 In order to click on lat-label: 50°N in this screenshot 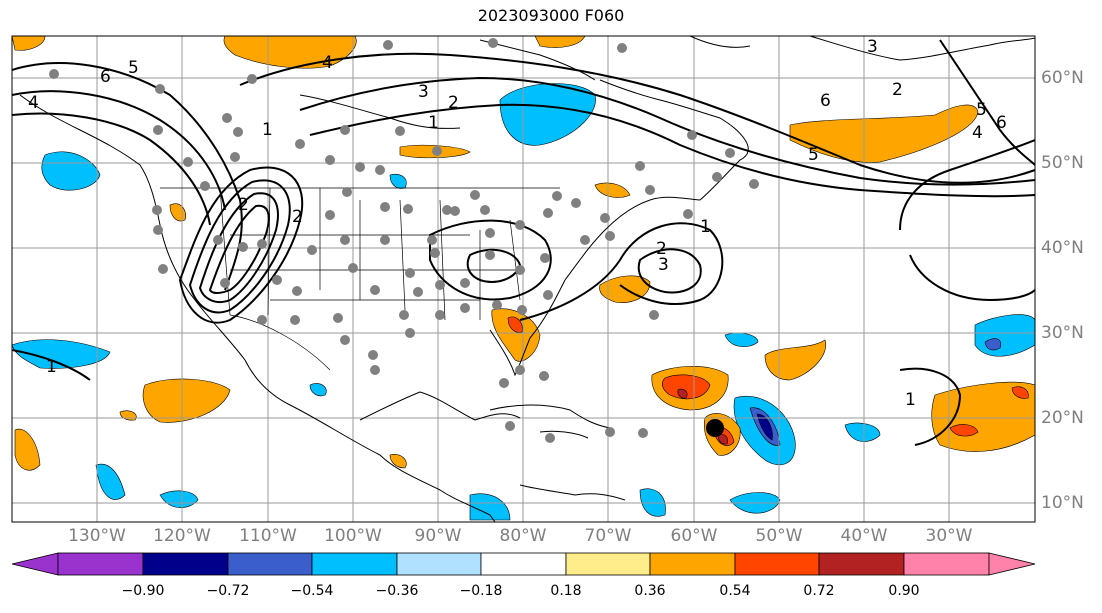, I will do `click(1062, 163)`.